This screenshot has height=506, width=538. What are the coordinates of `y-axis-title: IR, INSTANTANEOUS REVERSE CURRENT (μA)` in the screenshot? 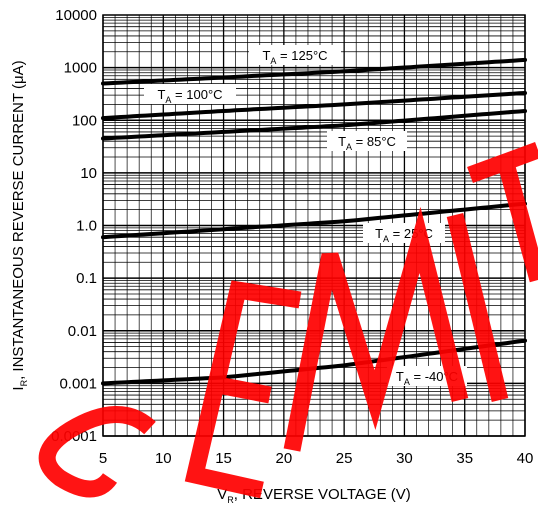 It's located at (19, 225).